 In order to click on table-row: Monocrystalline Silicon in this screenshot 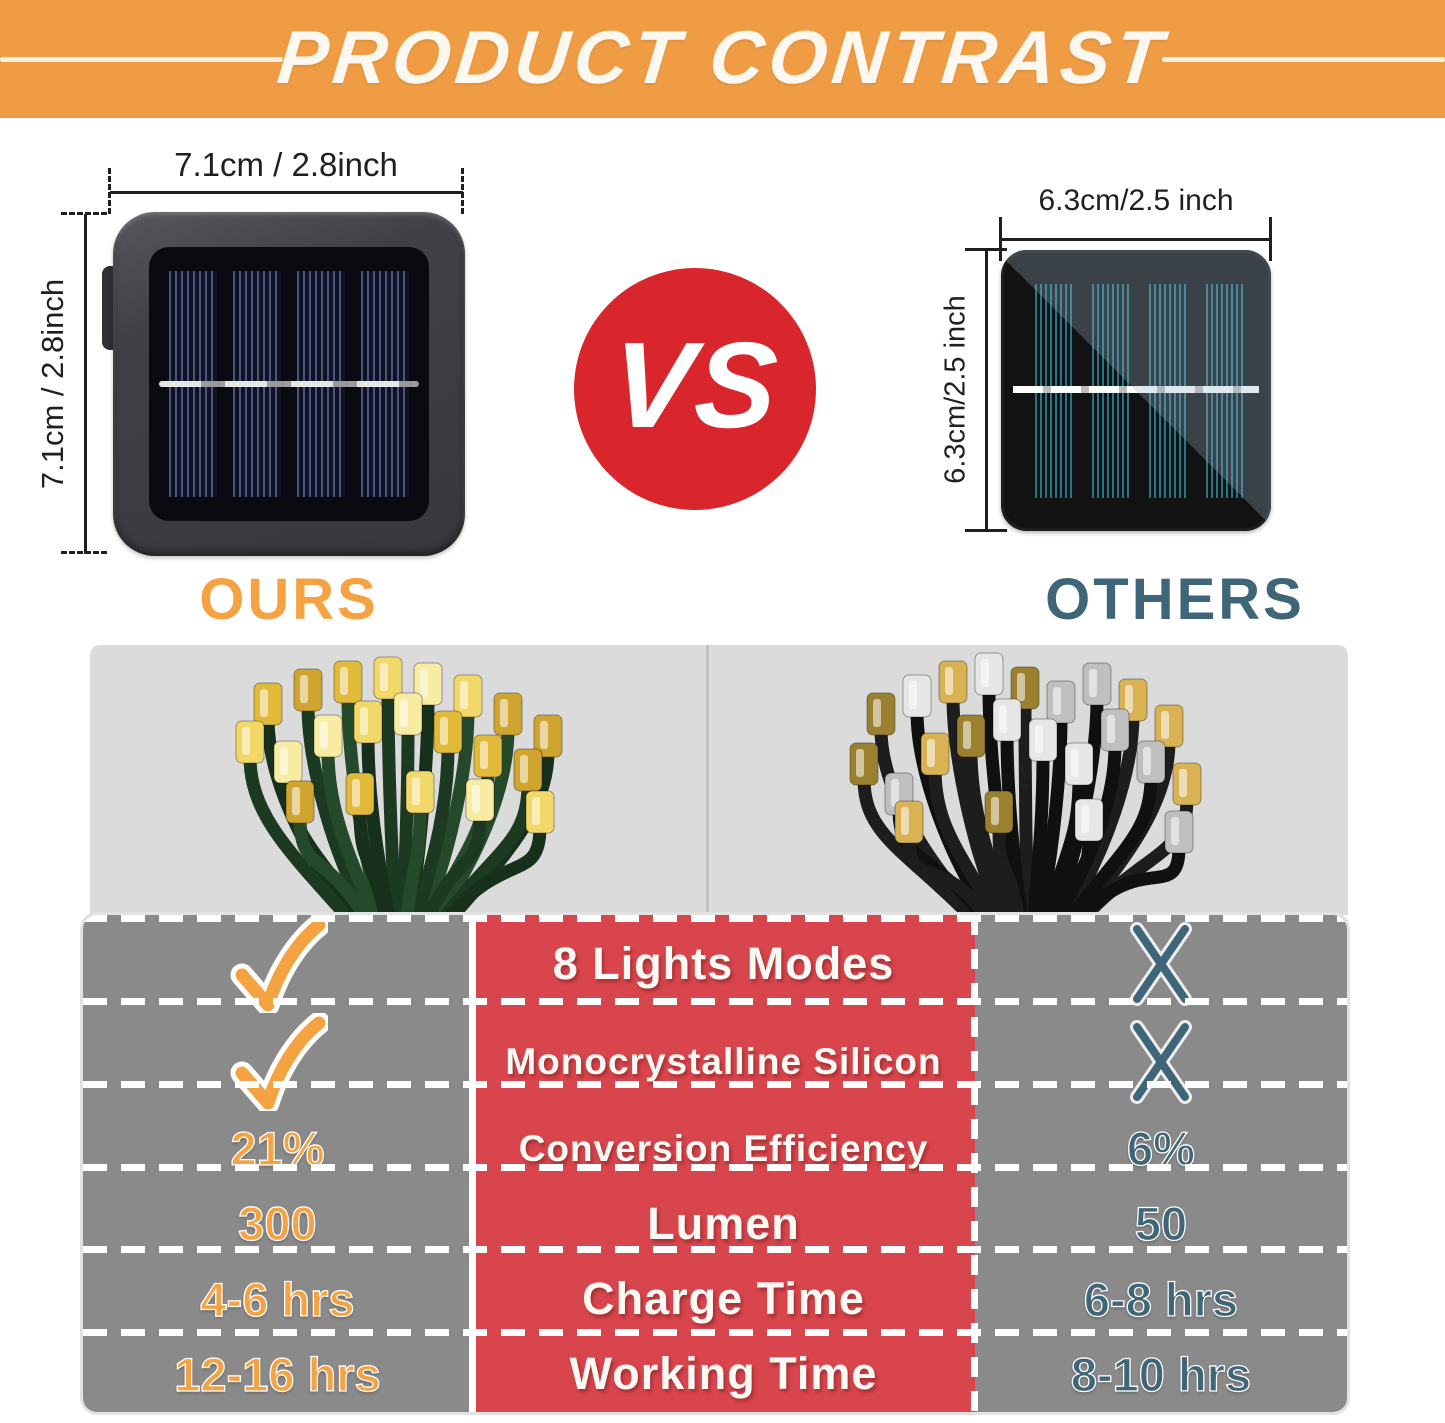, I will do `click(715, 1062)`.